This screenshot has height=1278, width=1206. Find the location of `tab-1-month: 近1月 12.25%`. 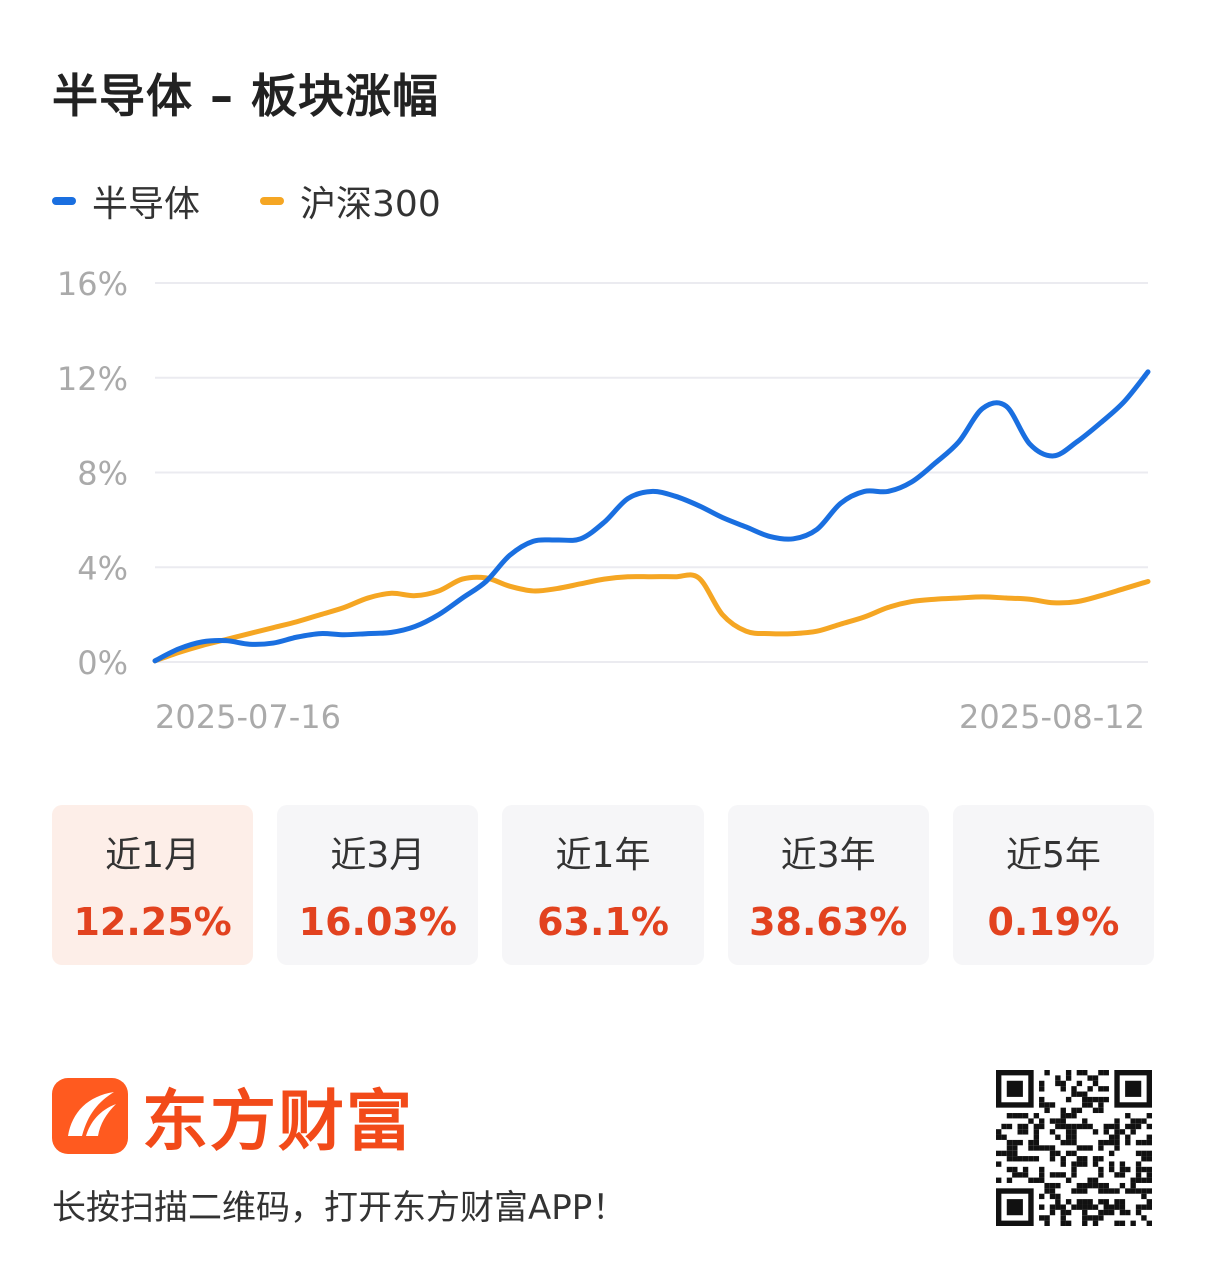

tab-1-month: 近1月 12.25% is located at coordinates (153, 885).